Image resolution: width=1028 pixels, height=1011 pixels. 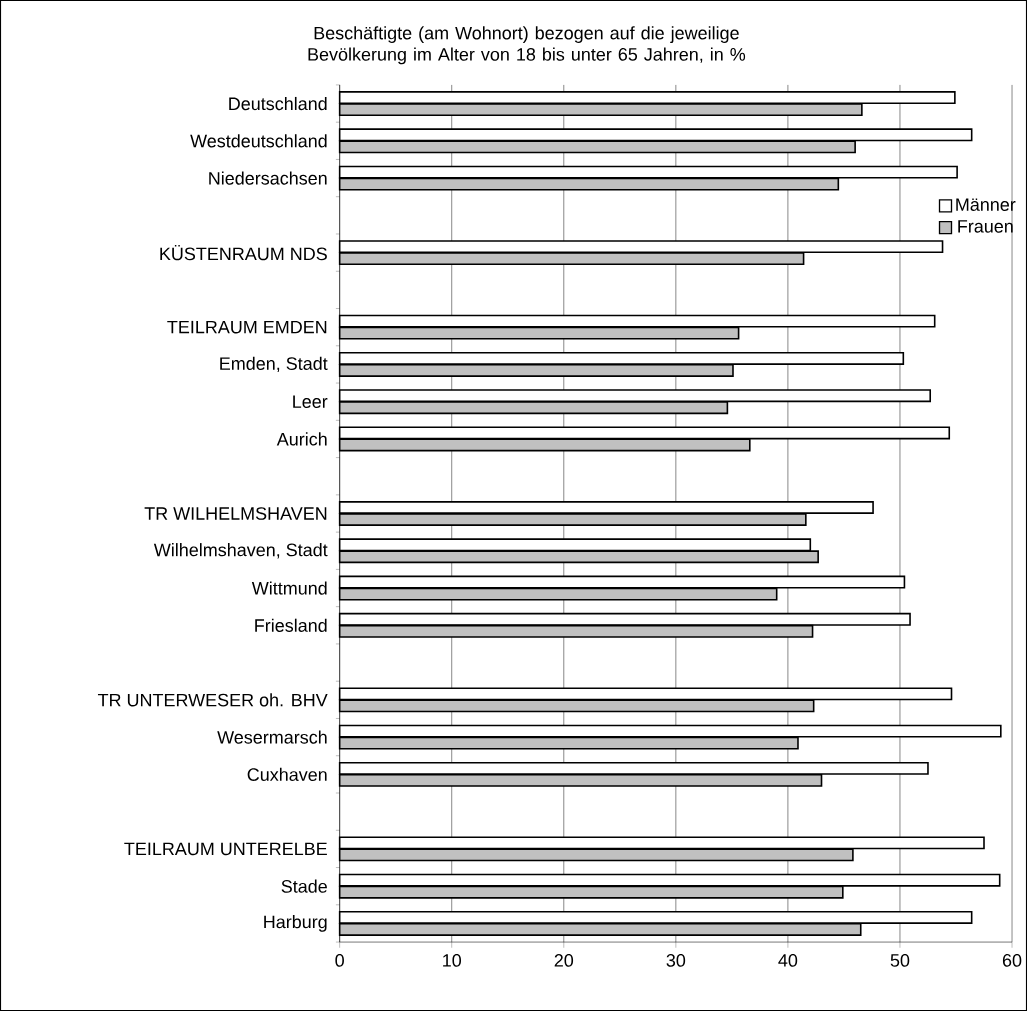 I want to click on x-tick-label: 30, so click(x=676, y=960).